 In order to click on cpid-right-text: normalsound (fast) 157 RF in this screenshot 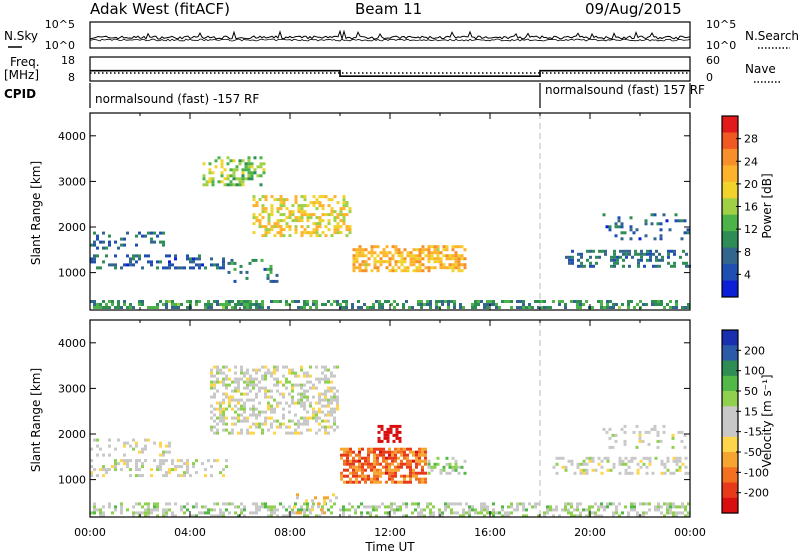, I will do `click(625, 90)`.